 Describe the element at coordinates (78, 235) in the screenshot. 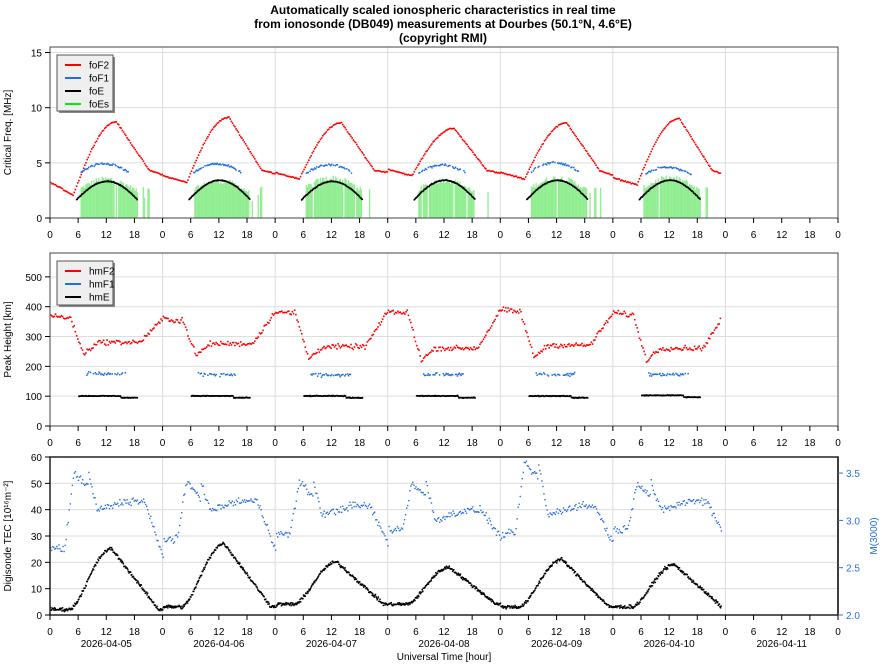

I see `x-tick-label: 6` at that location.